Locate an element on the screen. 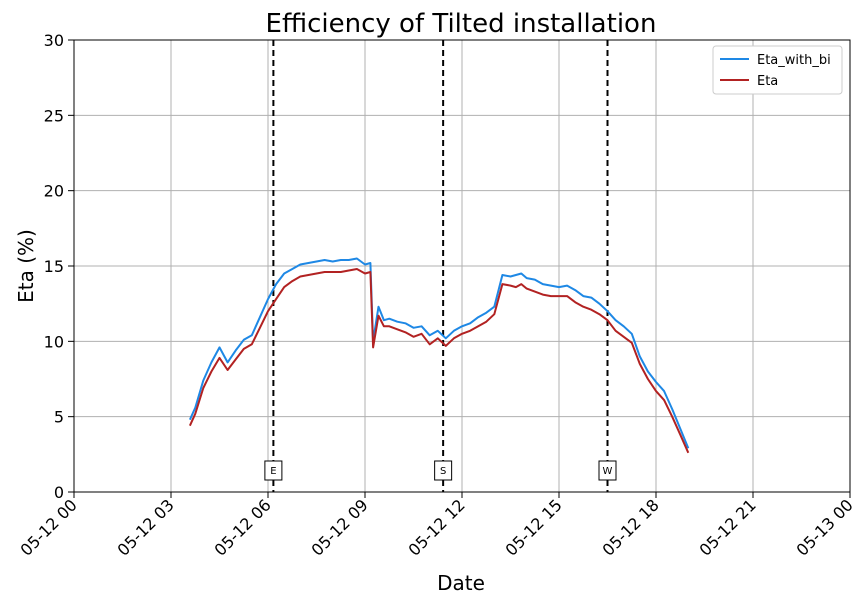  y-axis-ticks: 0 5 10 15 20 25 30 is located at coordinates (59, 266).